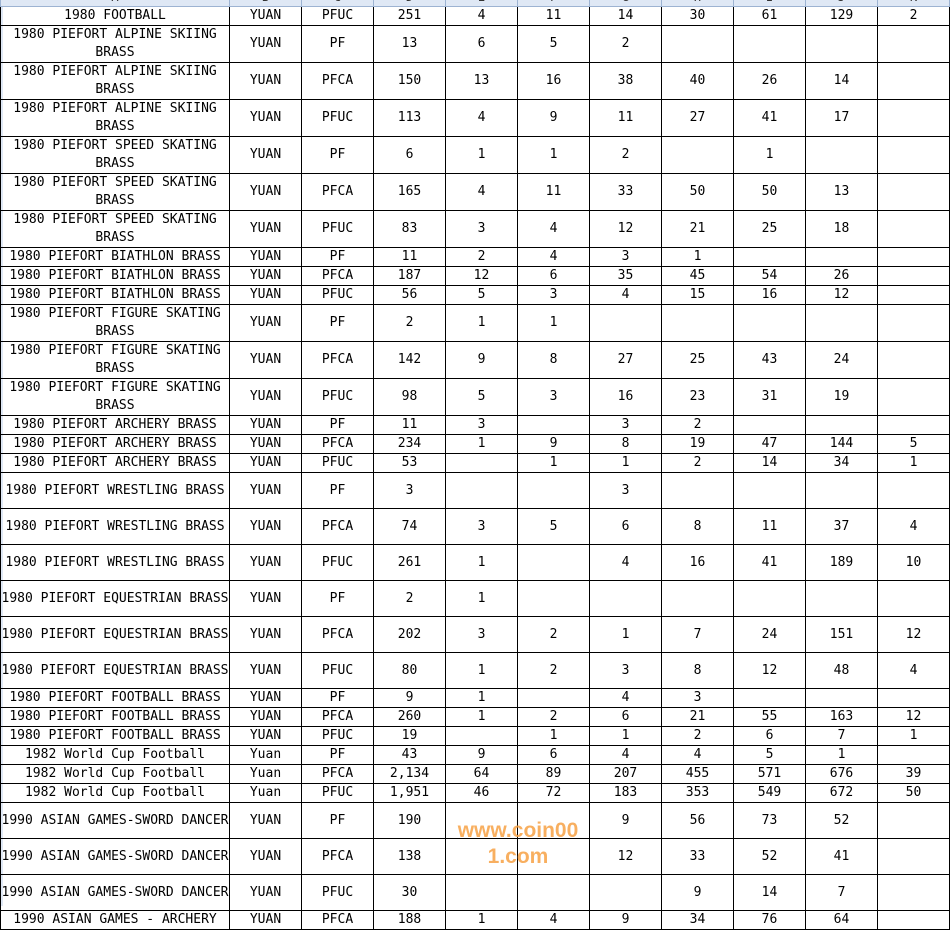 This screenshot has width=951, height=930. I want to click on cell-e: 3, so click(481, 425).